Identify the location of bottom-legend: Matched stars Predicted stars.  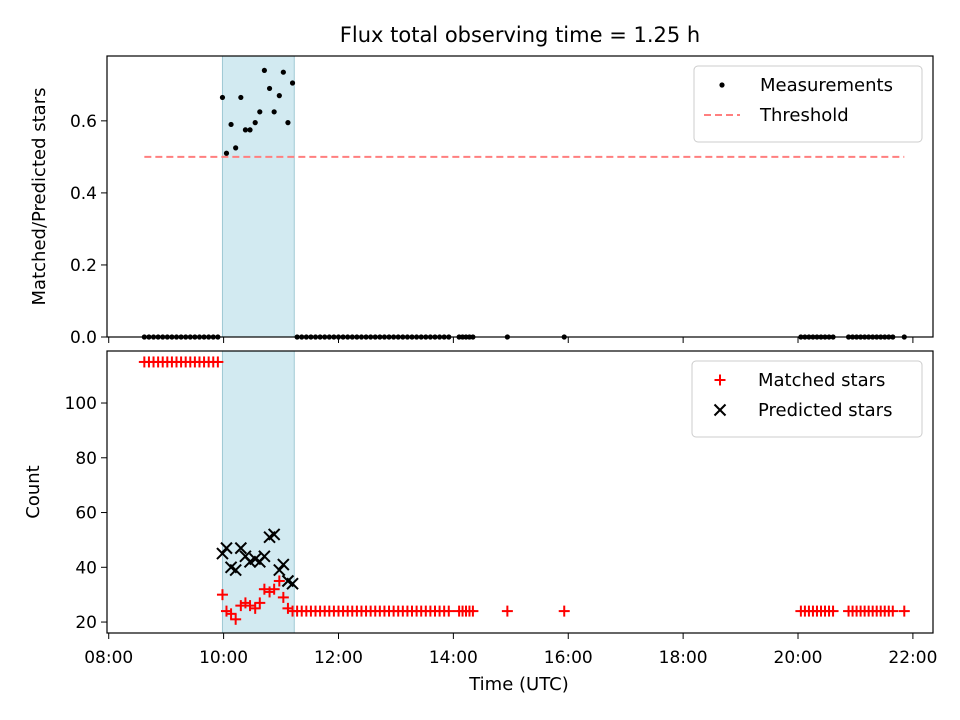
(807, 399).